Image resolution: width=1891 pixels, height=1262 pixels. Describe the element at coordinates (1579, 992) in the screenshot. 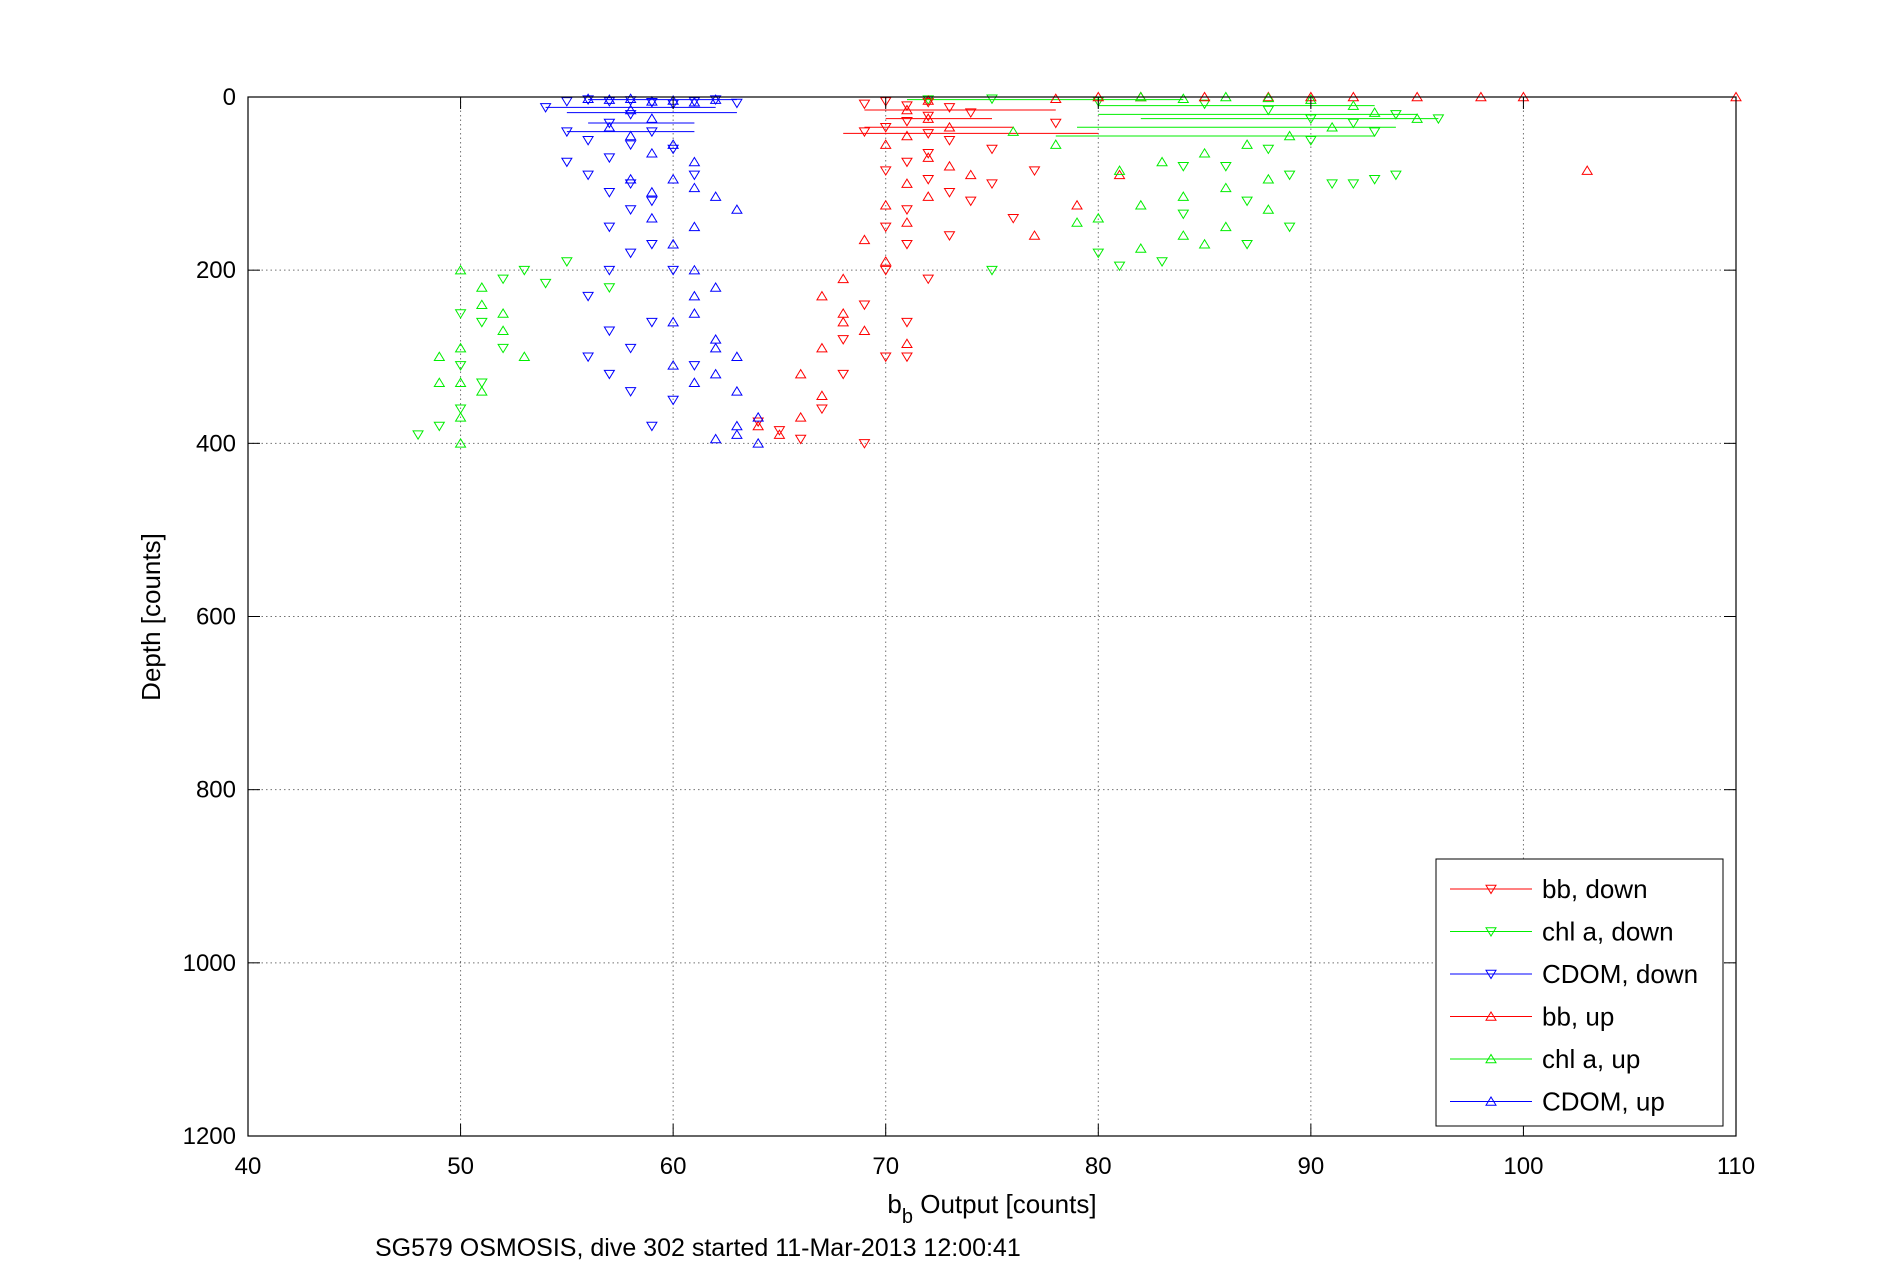

I see `legend-box` at that location.